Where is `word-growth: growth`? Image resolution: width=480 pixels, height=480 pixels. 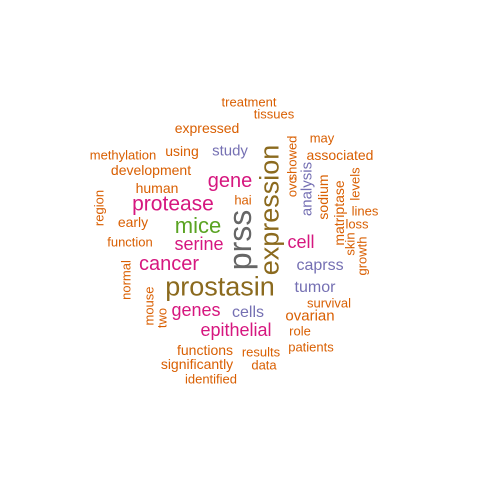 word-growth: growth is located at coordinates (362, 256).